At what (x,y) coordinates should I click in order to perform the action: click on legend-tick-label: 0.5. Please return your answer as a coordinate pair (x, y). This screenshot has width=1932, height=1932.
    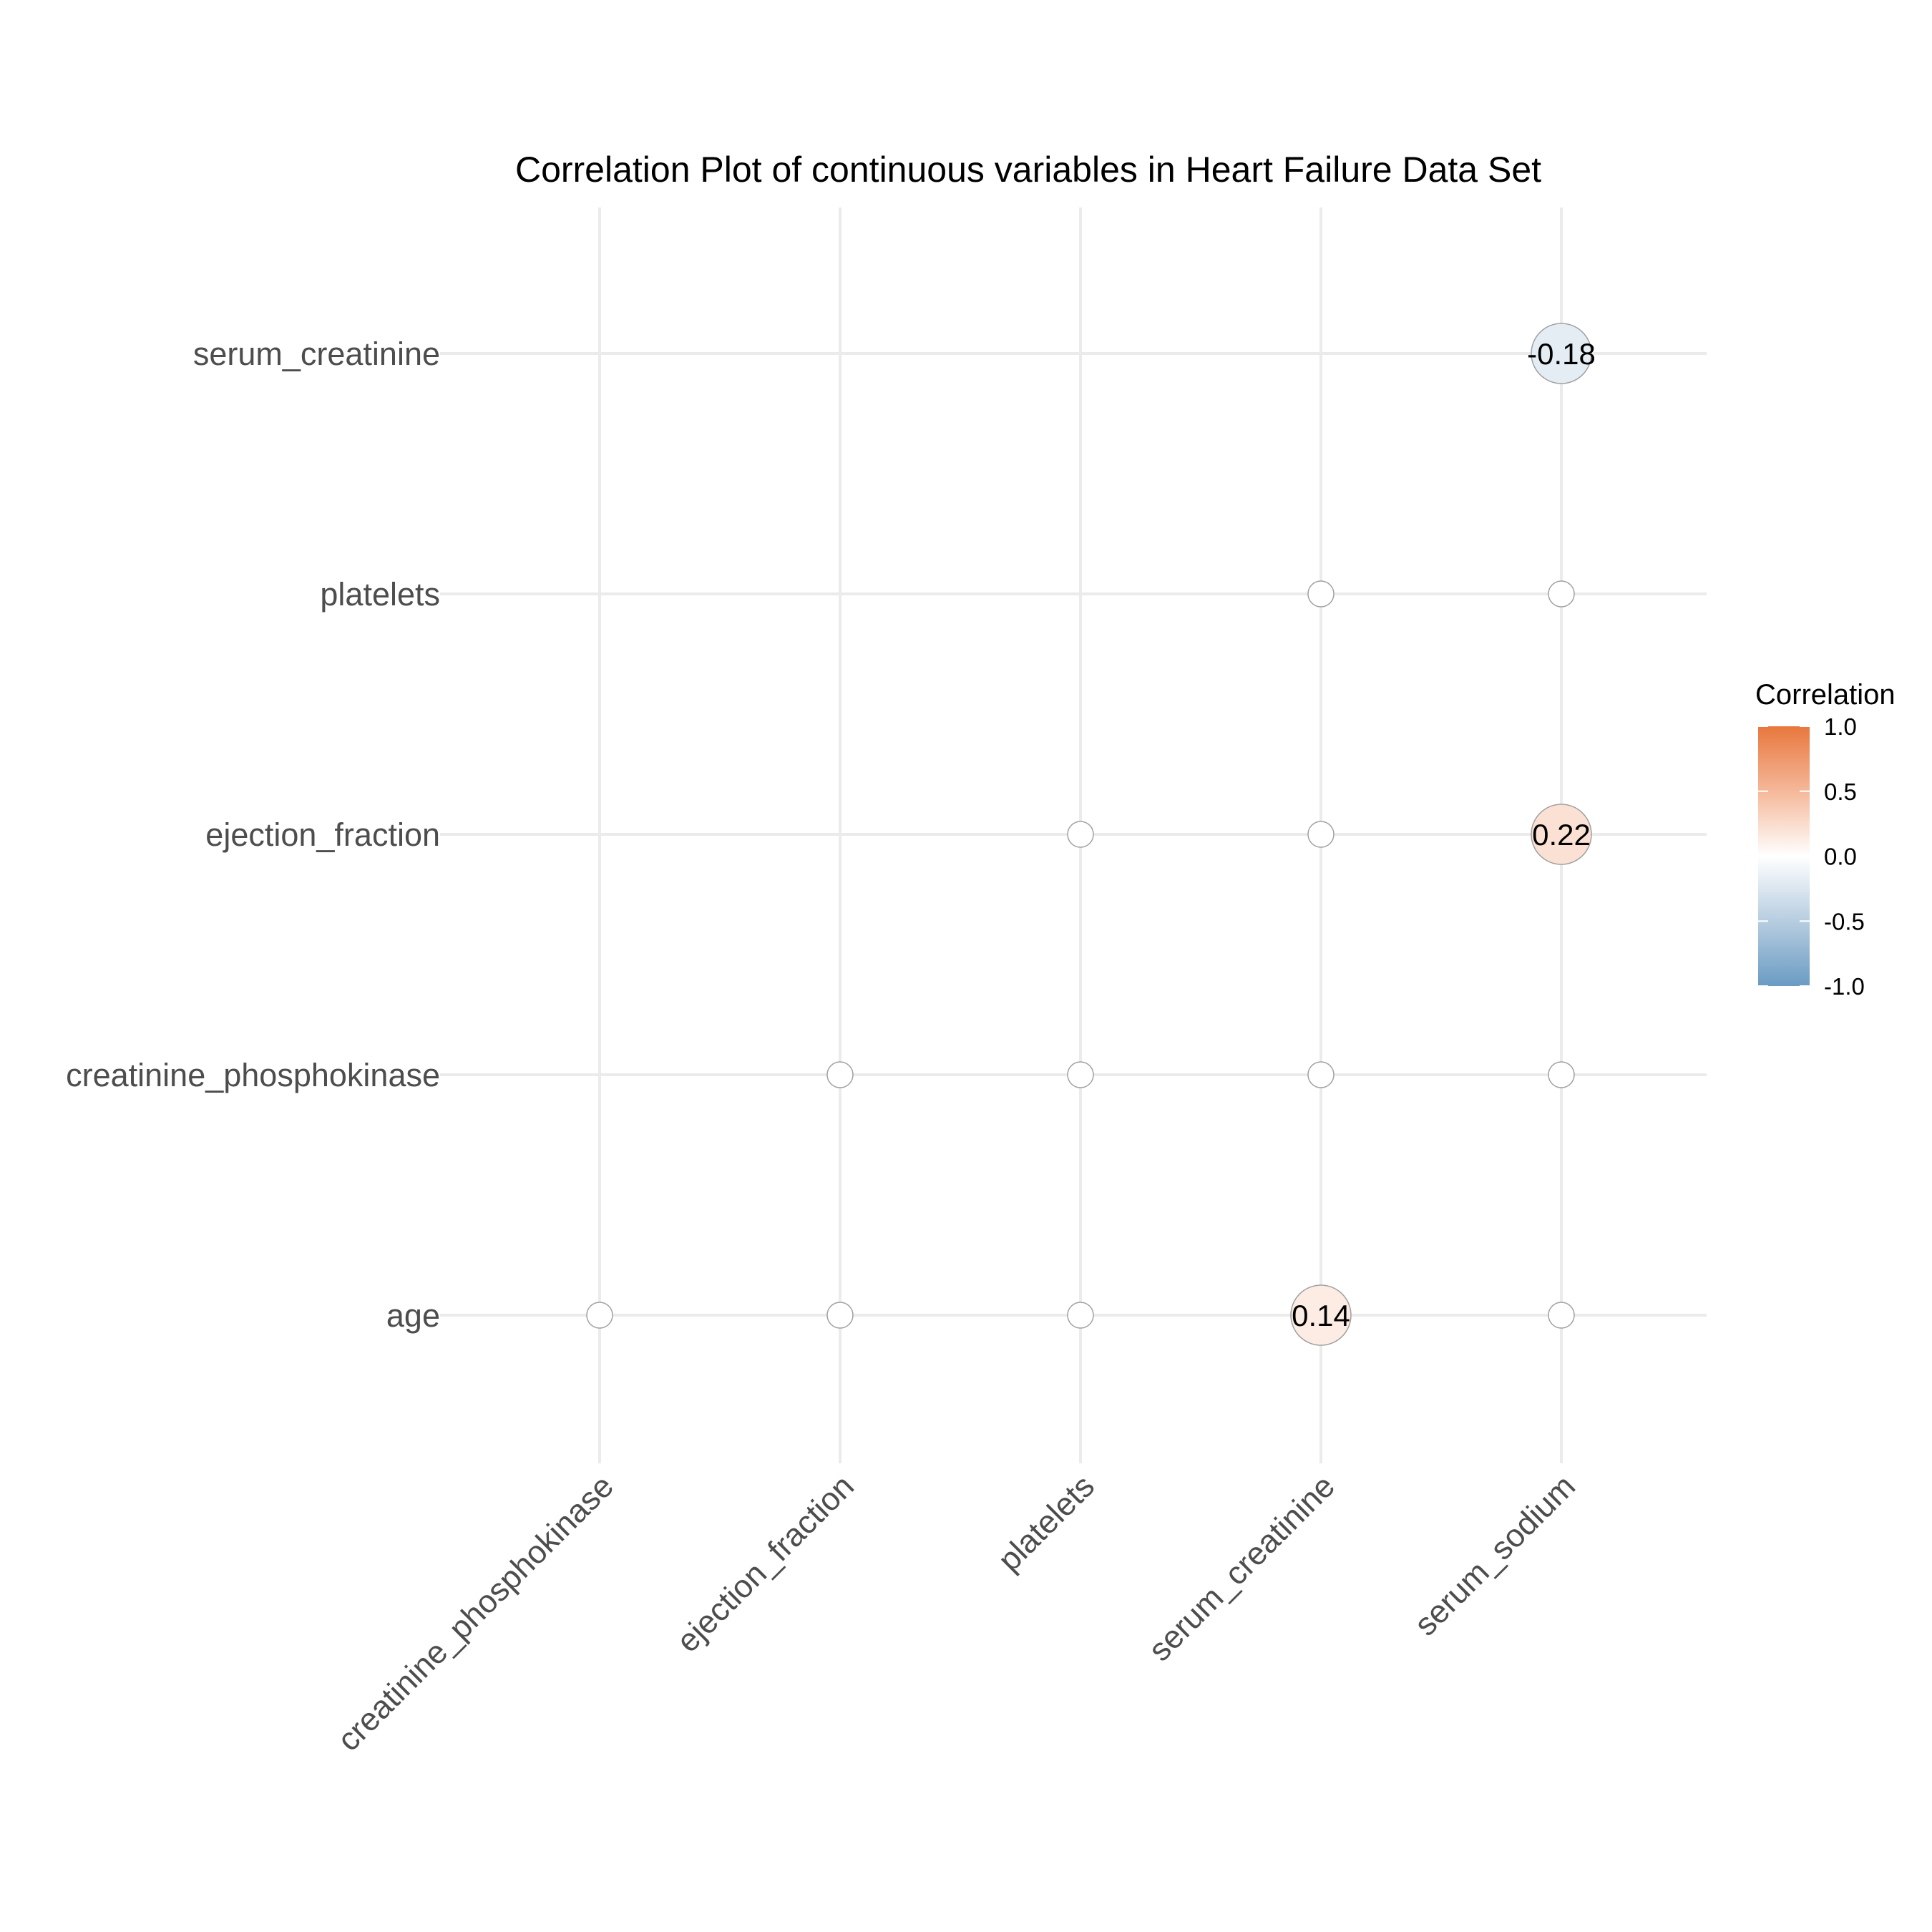
    Looking at the image, I should click on (1840, 792).